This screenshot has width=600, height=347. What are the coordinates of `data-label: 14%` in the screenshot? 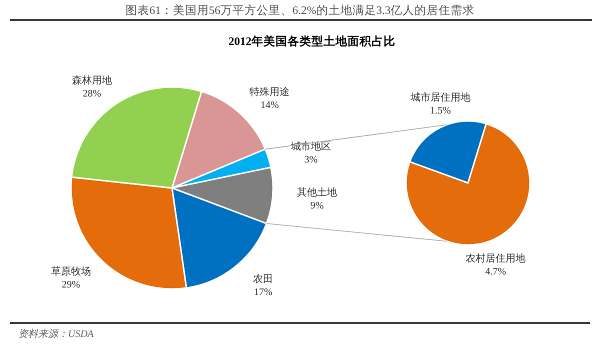 It's located at (269, 105).